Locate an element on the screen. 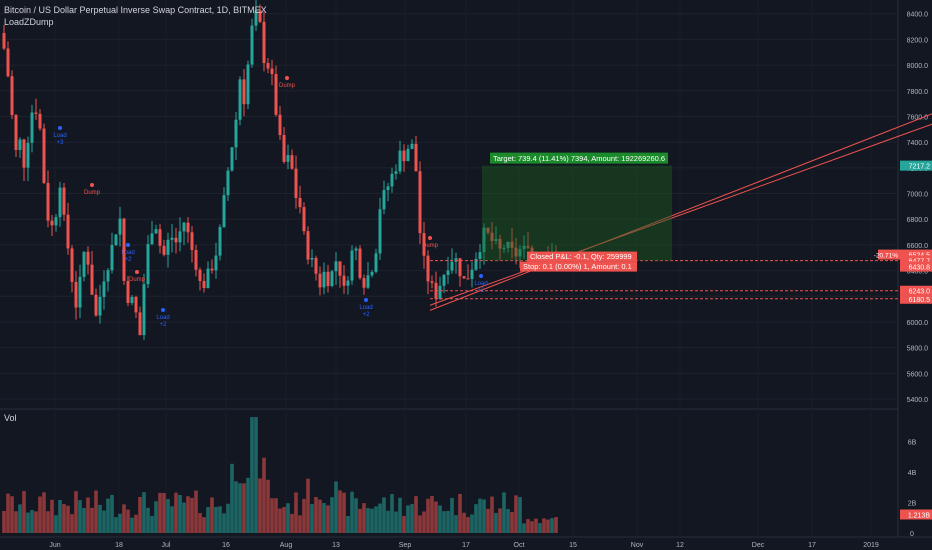 The height and width of the screenshot is (550, 932). price-badge is located at coordinates (916, 266).